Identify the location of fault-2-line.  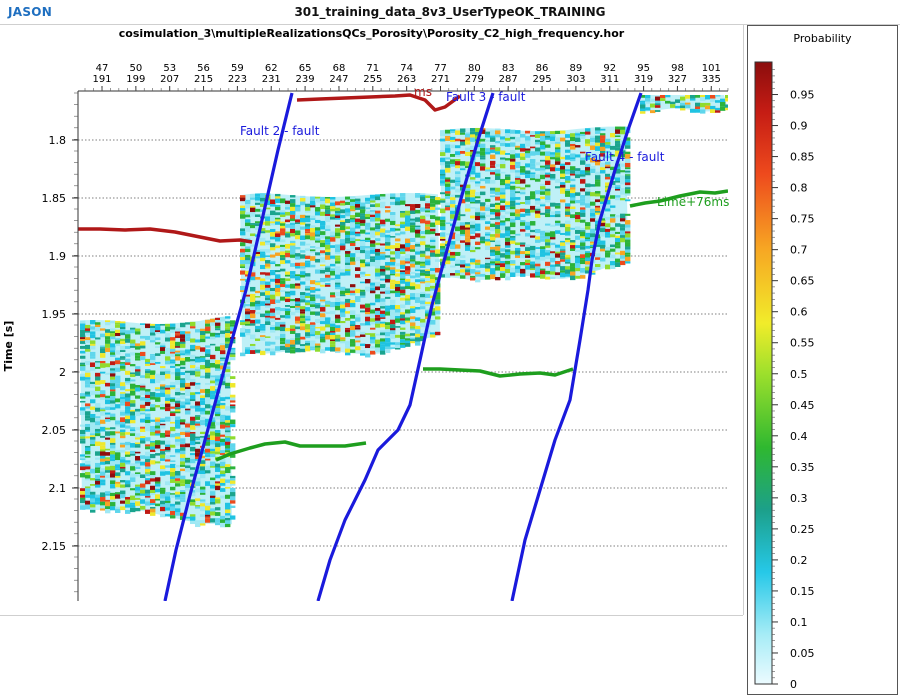
(228, 346).